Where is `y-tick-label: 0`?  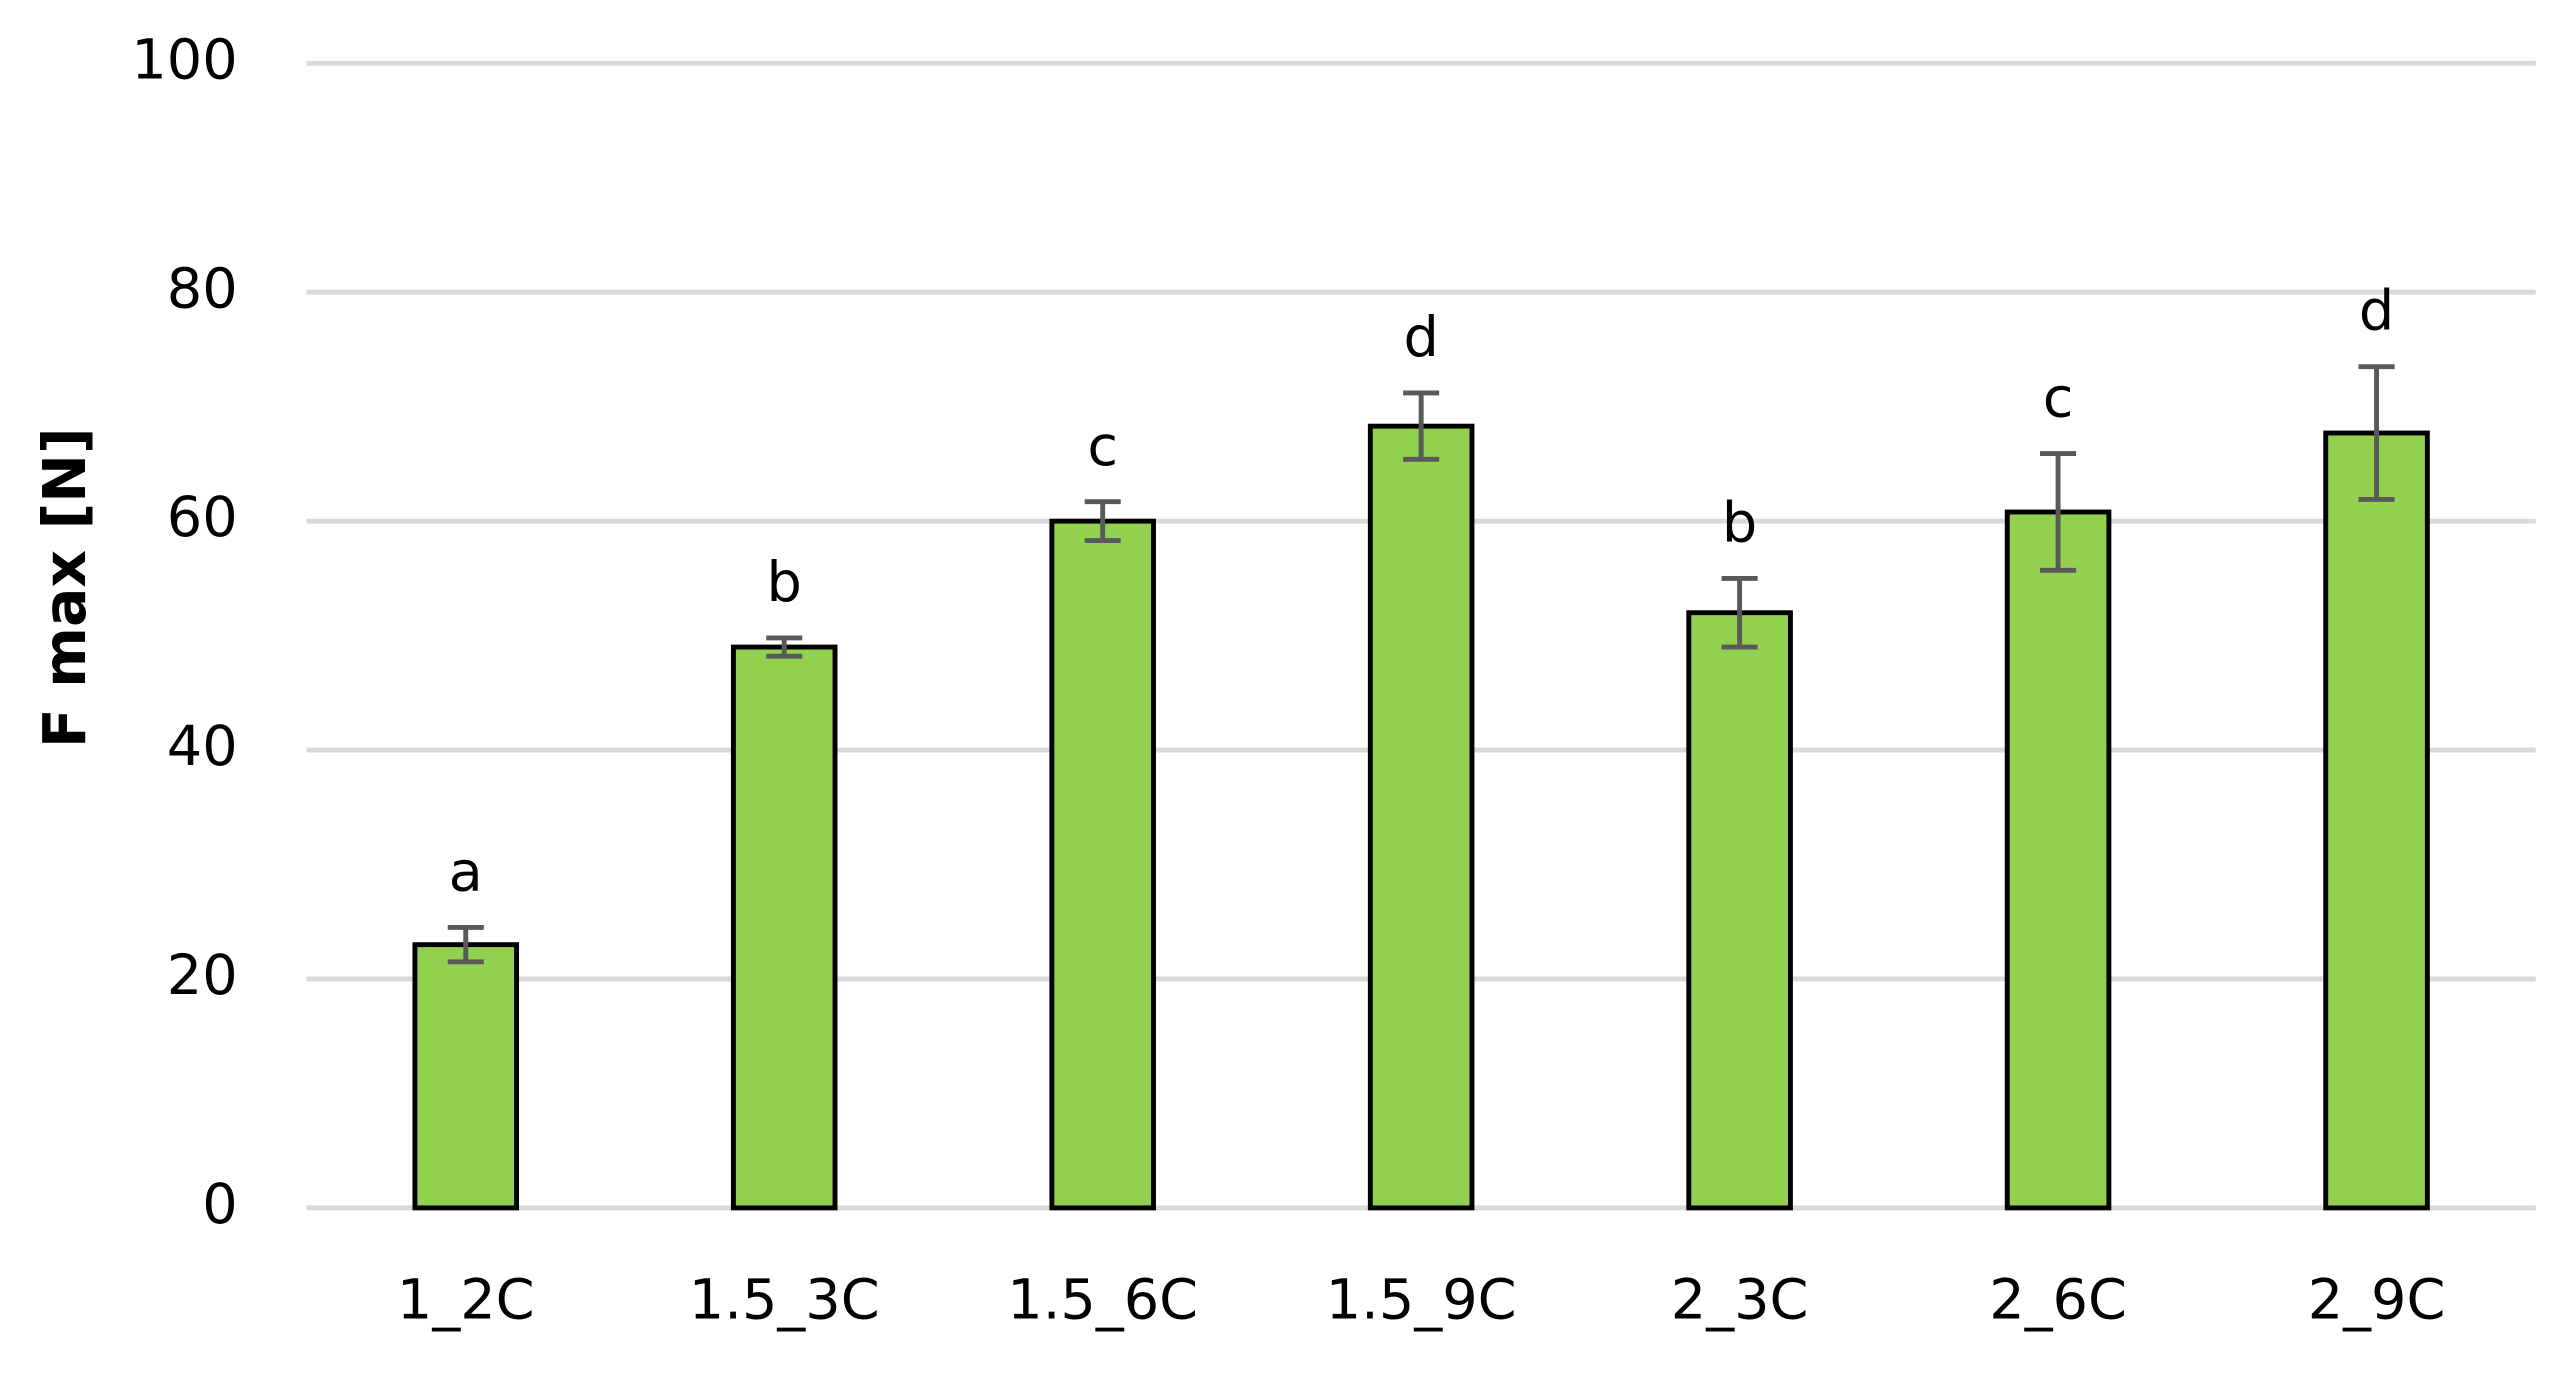
y-tick-label: 0 is located at coordinates (219, 1205).